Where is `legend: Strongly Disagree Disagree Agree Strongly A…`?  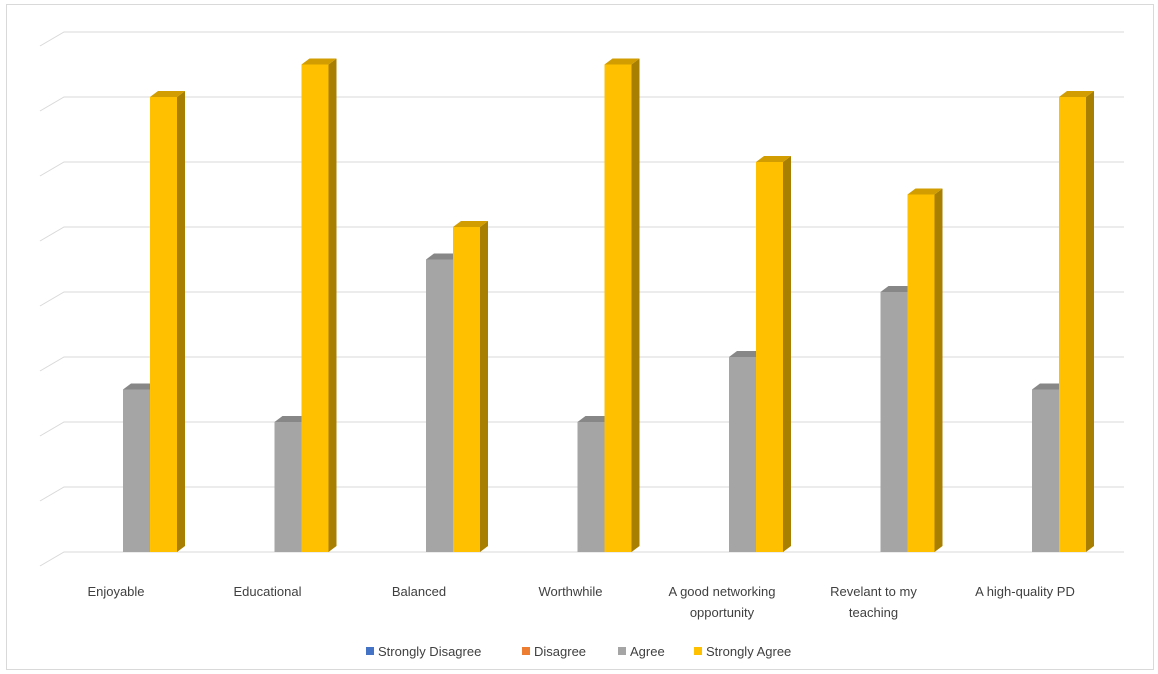
legend: Strongly Disagree Disagree Agree Strongly A… is located at coordinates (578, 651).